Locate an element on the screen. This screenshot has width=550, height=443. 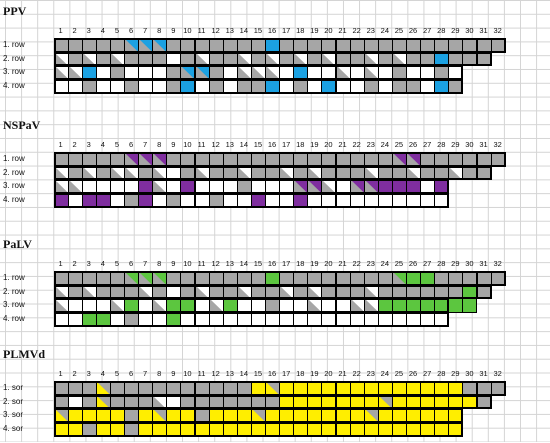
column-header: 31 is located at coordinates (483, 263).